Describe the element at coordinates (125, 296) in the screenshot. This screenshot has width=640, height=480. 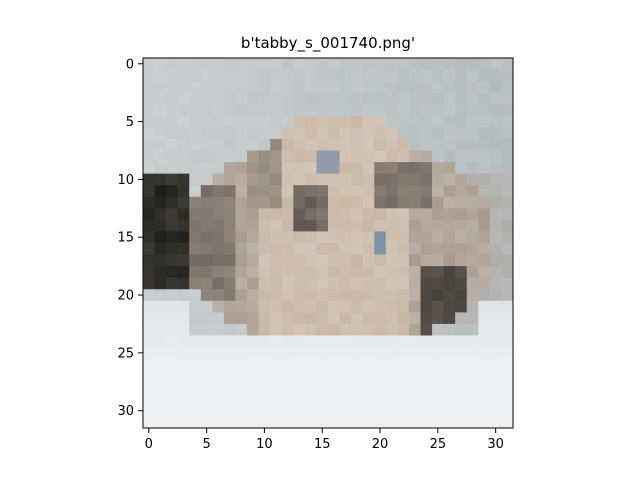
I see `y-tick-label: 20` at that location.